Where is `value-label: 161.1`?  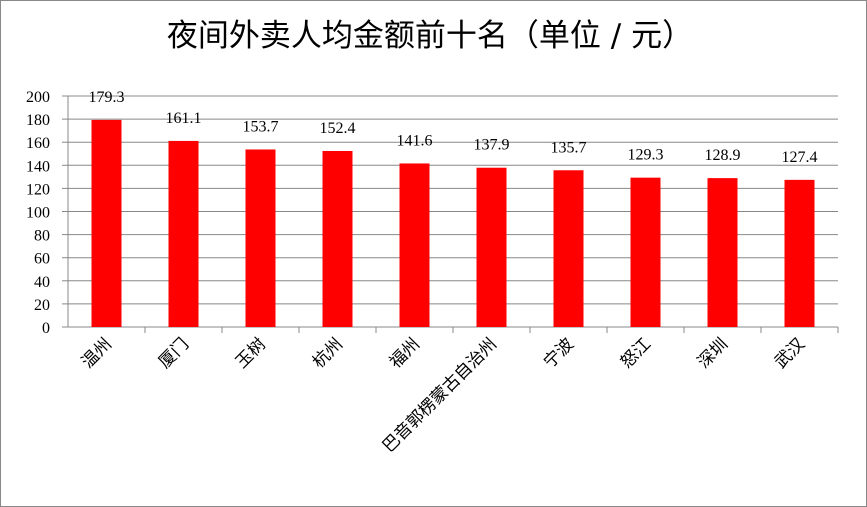 value-label: 161.1 is located at coordinates (184, 118).